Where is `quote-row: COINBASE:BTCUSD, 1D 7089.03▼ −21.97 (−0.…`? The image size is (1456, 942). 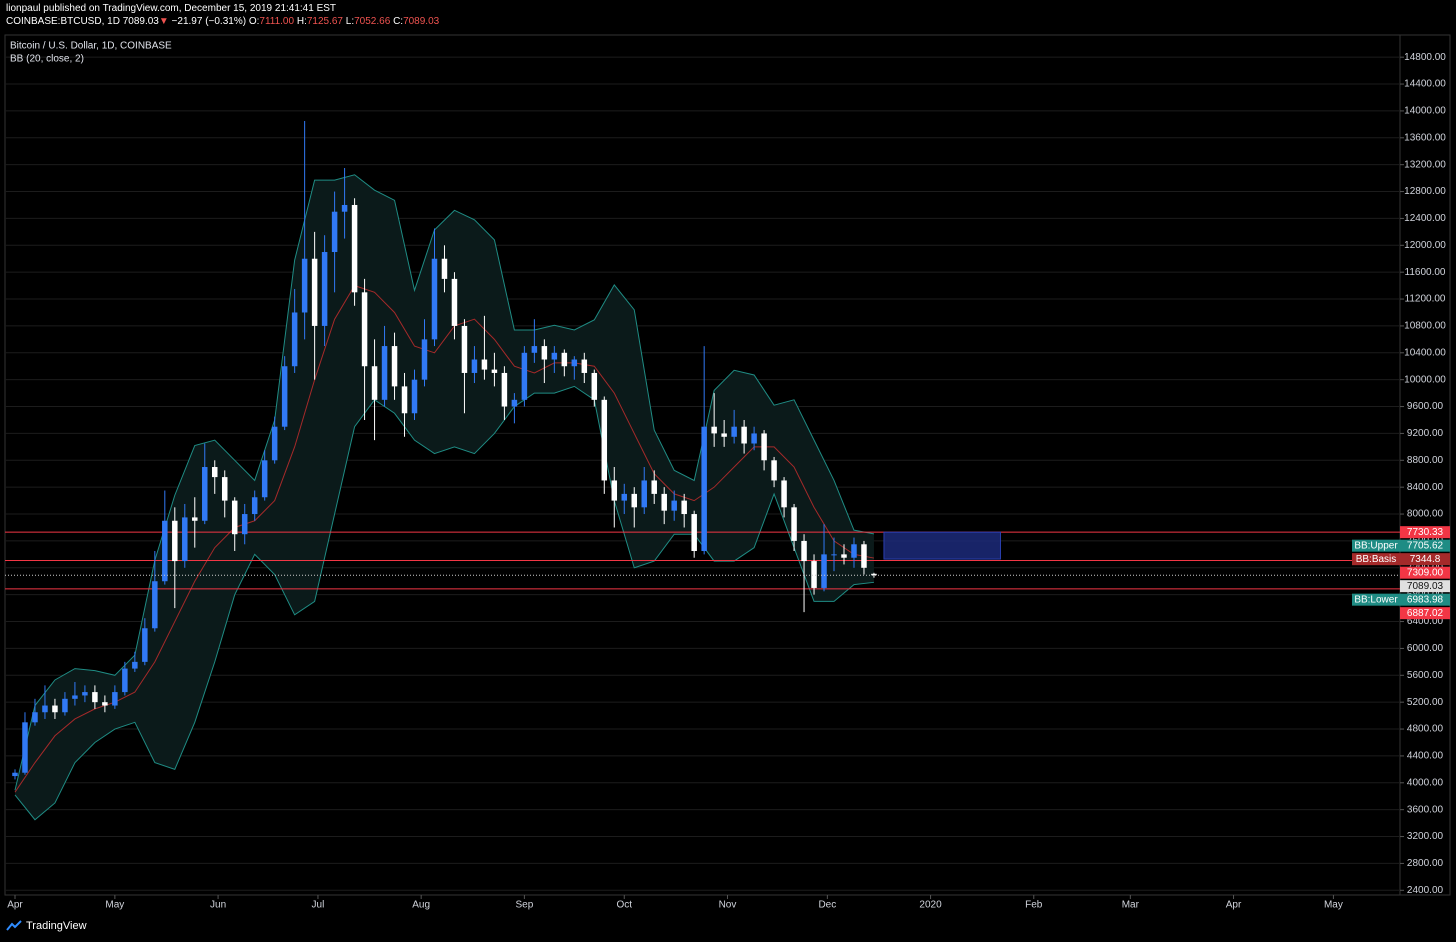 quote-row: COINBASE:BTCUSD, 1D 7089.03▼ −21.97 (−0.… is located at coordinates (222, 21).